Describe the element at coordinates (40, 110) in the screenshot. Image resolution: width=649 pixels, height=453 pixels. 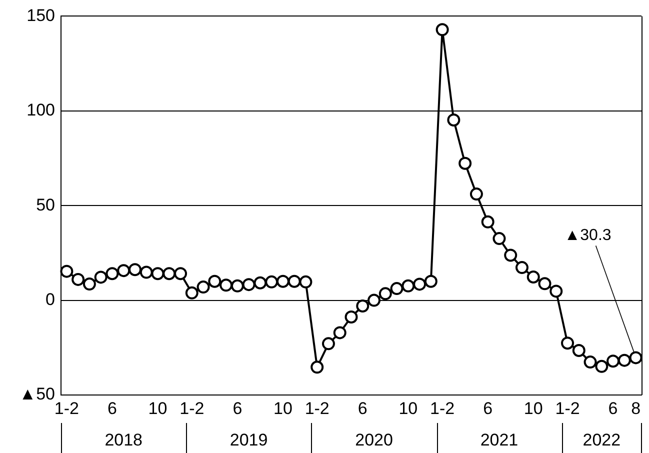
I see `y-tick-label: 100` at that location.